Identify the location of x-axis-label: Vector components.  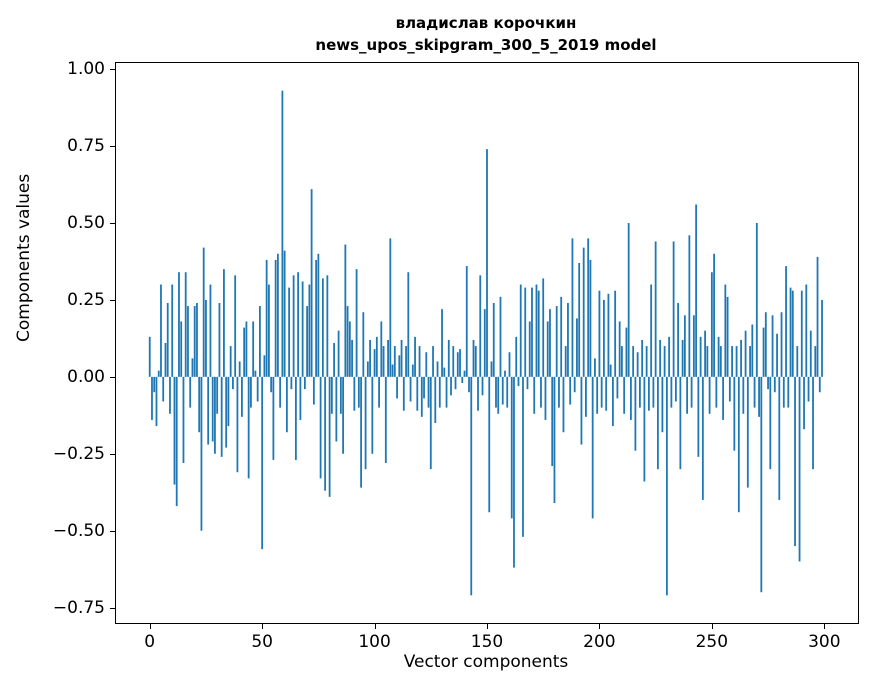
(486, 662).